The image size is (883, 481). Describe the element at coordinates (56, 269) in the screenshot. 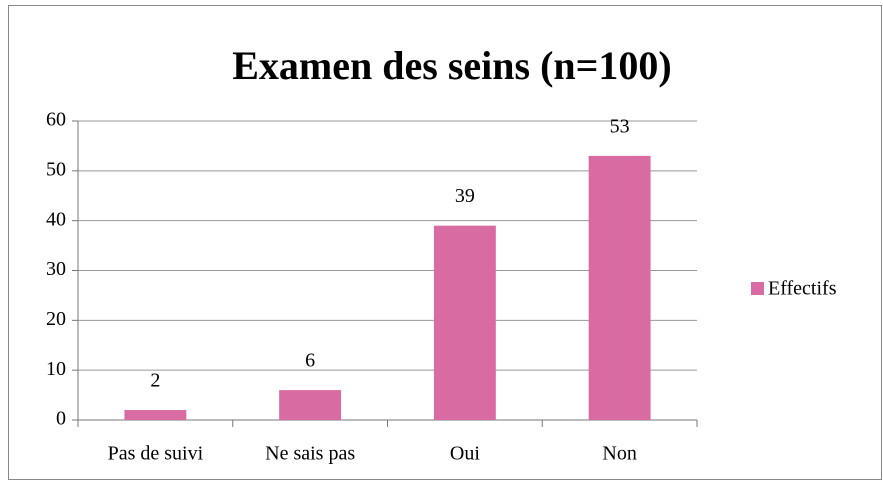

I see `y-tick-label: 30` at that location.